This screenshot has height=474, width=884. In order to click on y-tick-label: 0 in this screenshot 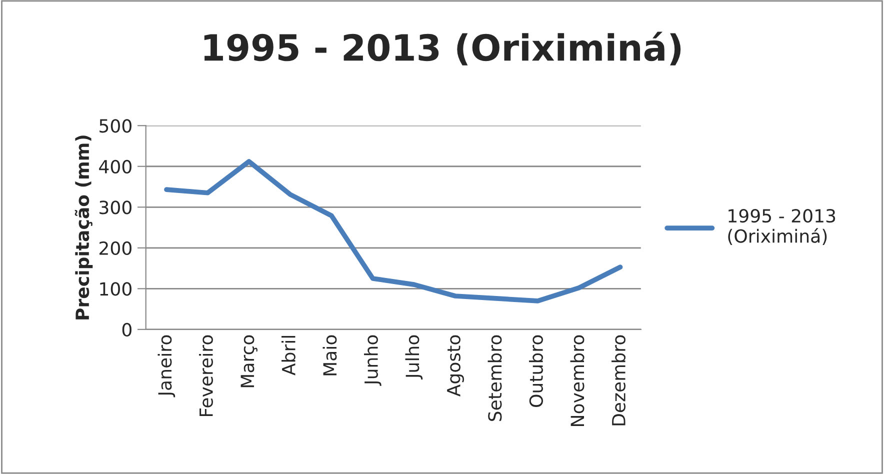, I will do `click(127, 329)`.